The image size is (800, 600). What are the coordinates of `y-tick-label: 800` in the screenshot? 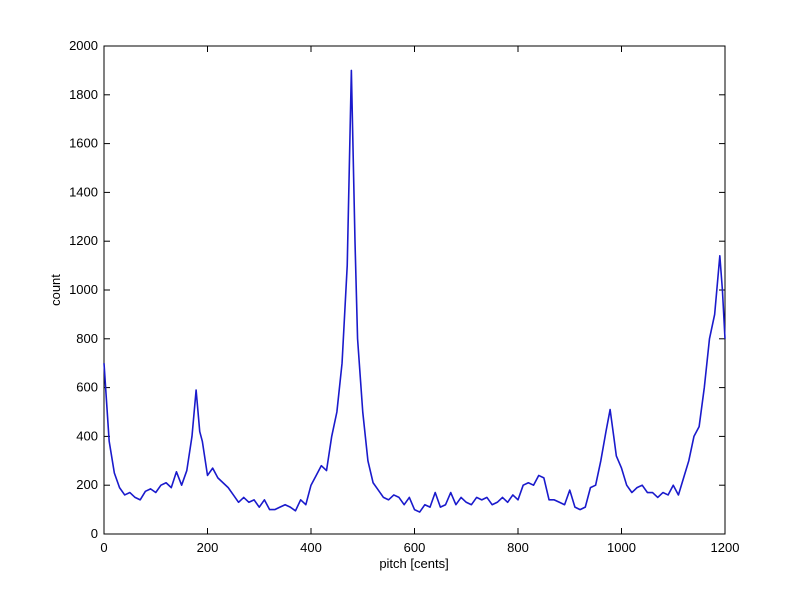 It's located at (87, 338).